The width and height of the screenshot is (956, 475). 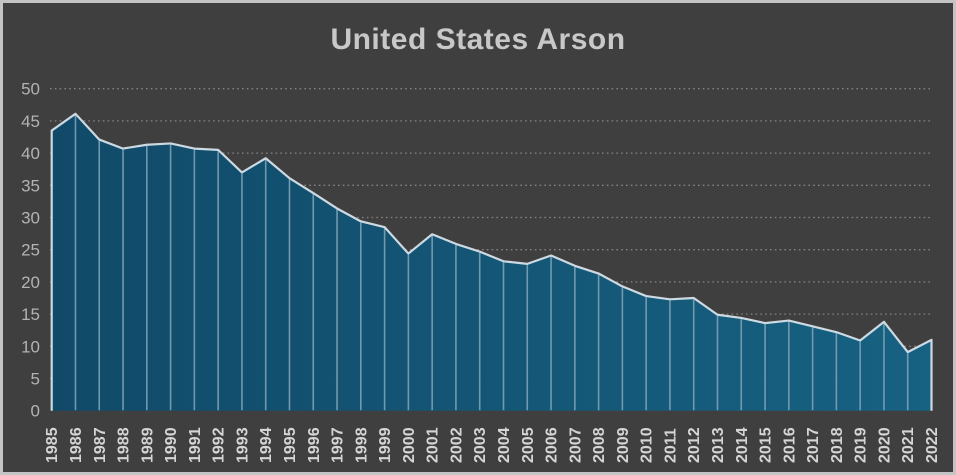 I want to click on x-axis-tick: 2015, so click(x=766, y=445).